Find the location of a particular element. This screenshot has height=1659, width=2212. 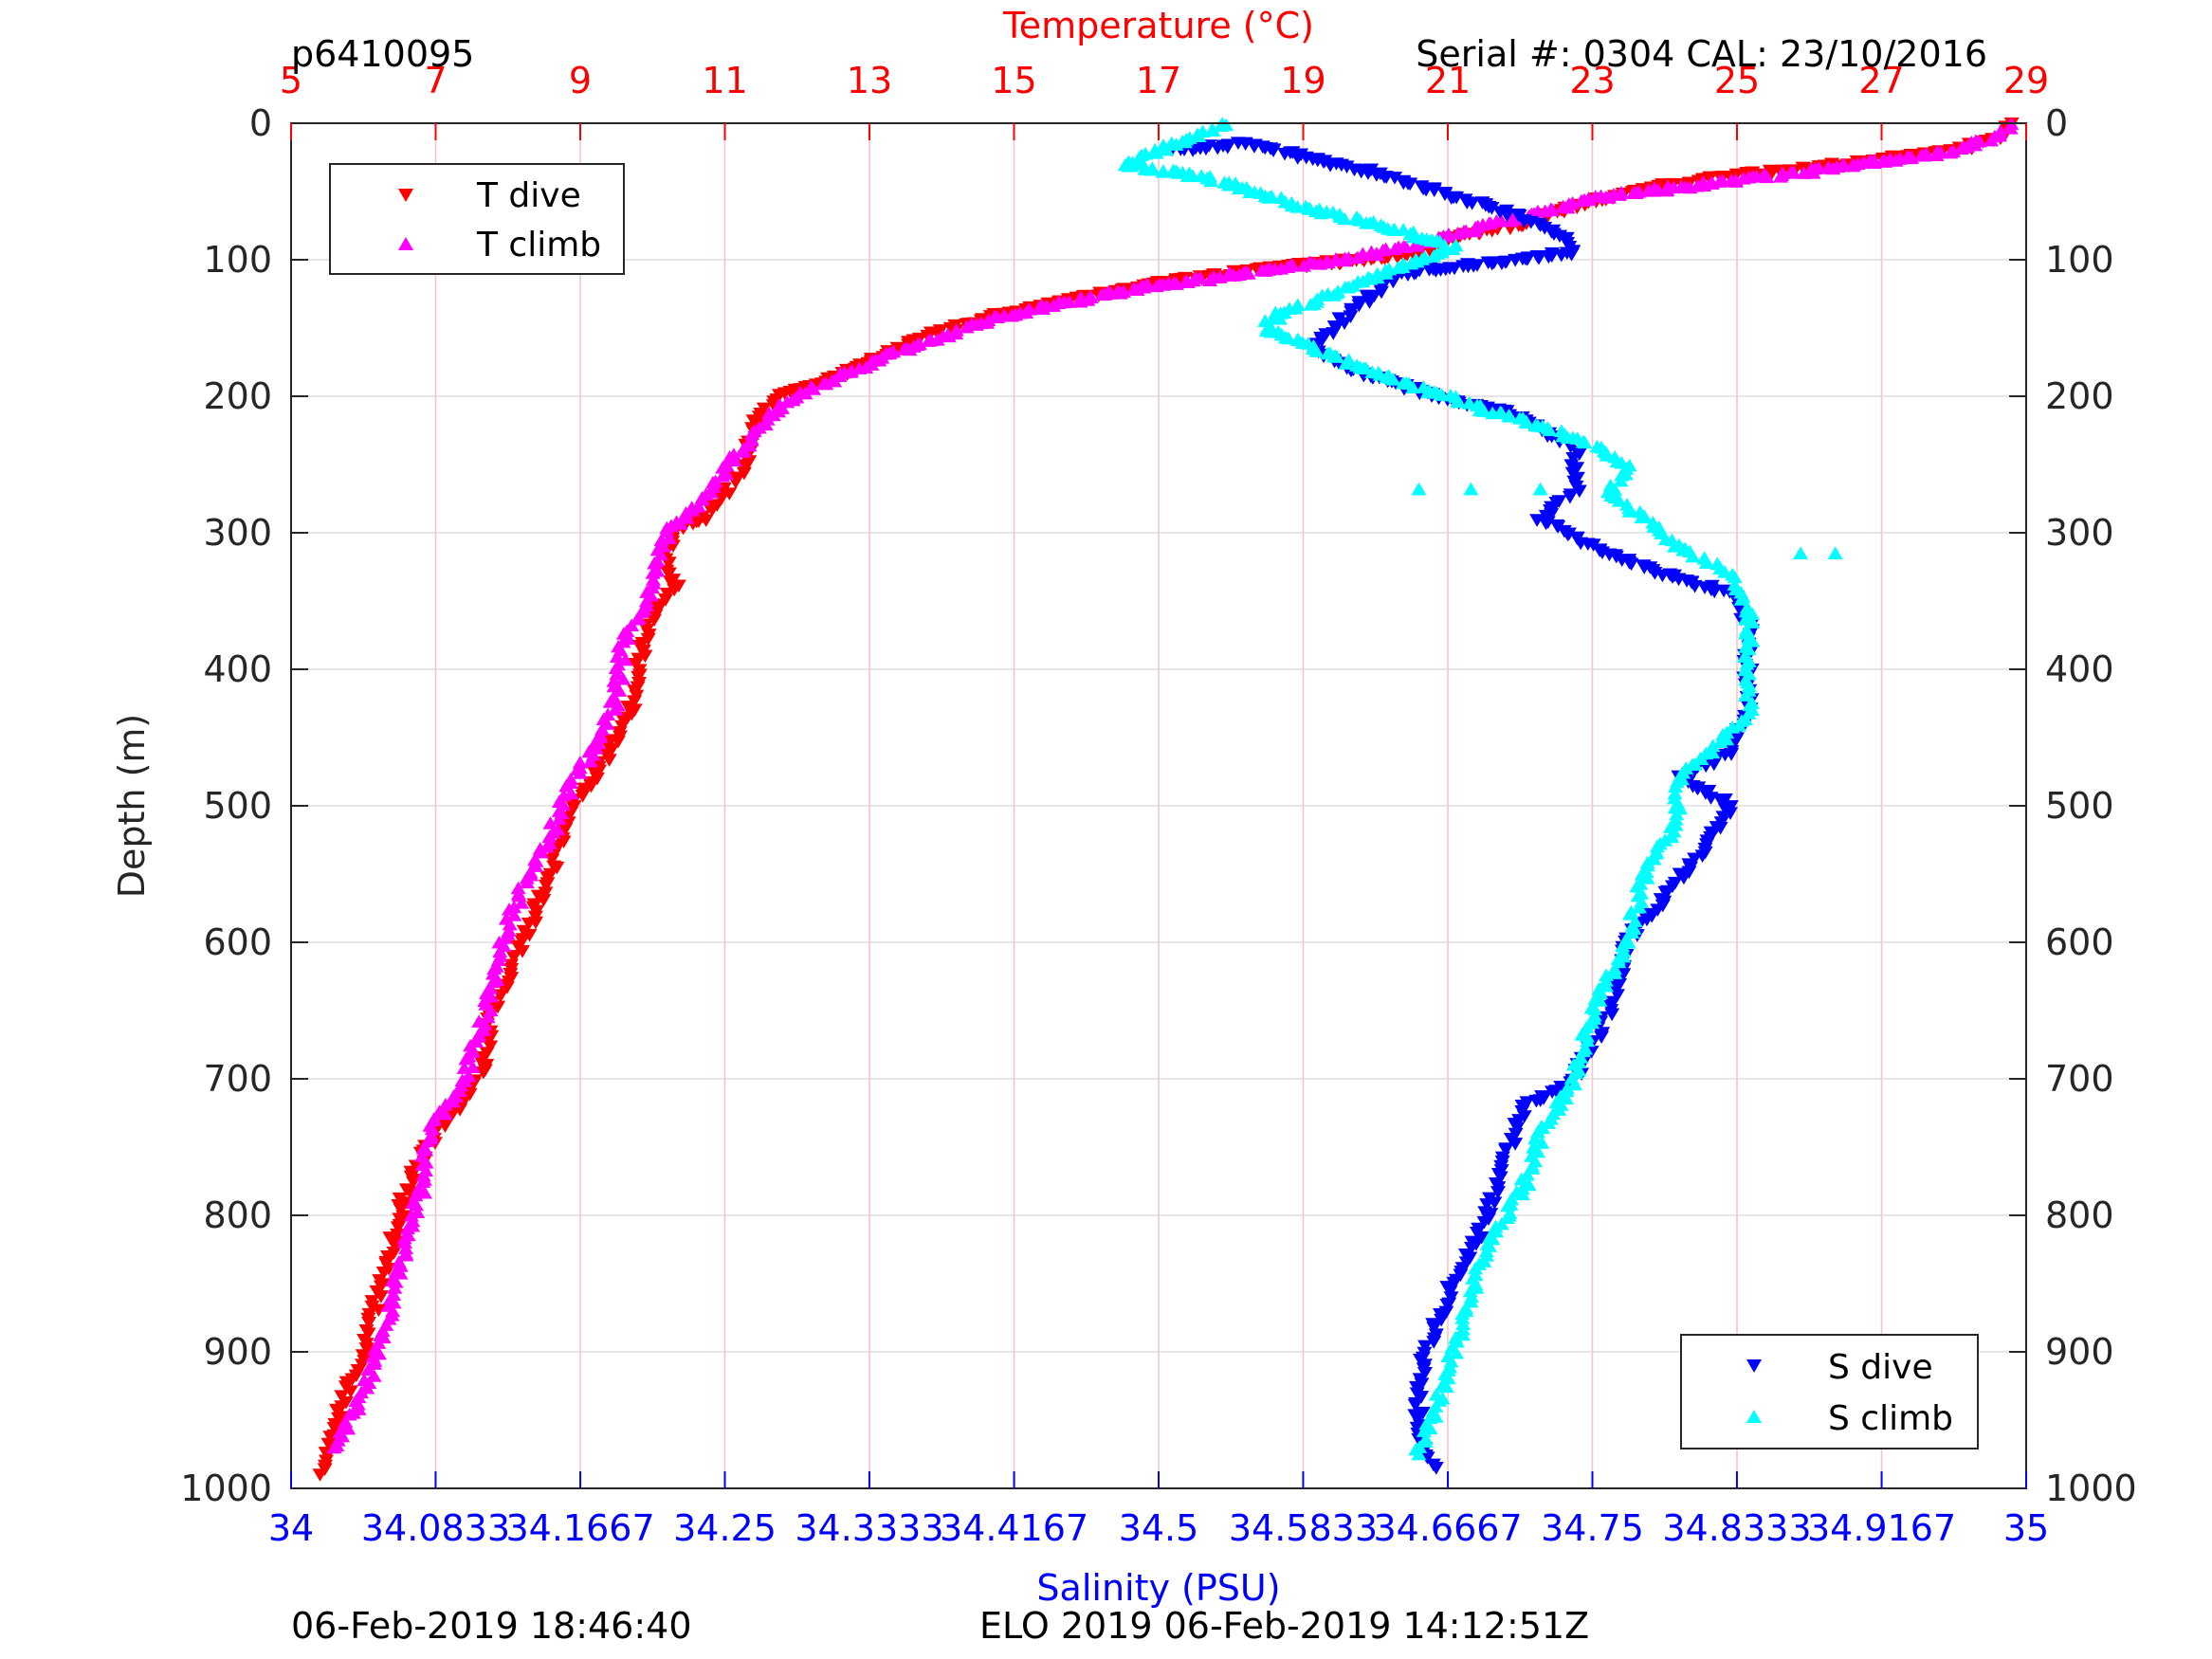

footer-mission: ELO 2019 06-Feb-2019 14:12:51Z is located at coordinates (1284, 1626).